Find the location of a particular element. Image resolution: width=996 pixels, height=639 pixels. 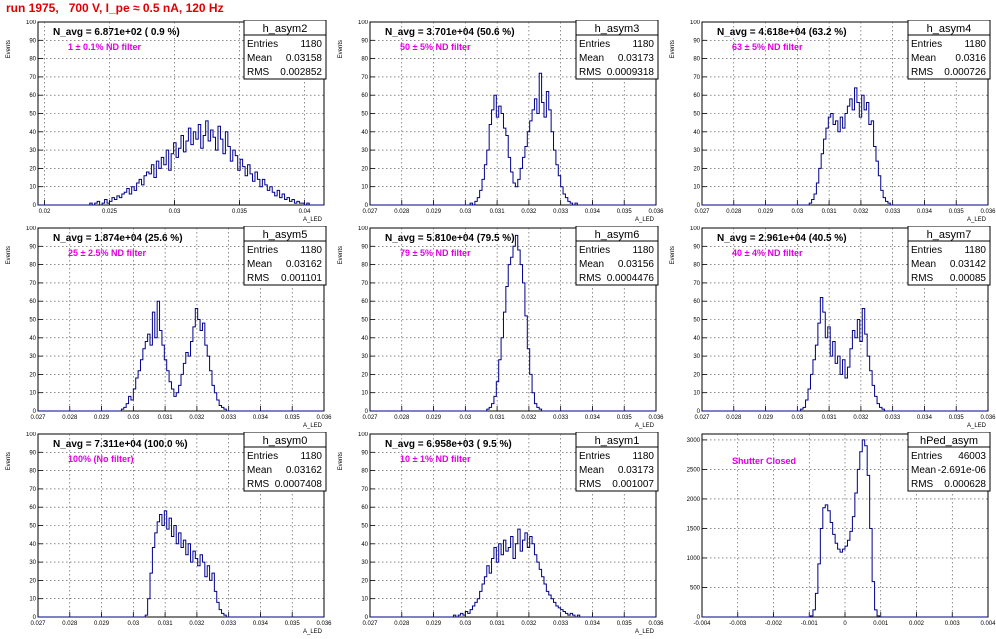

stats-value-mean: 0.03162 is located at coordinates (304, 470).